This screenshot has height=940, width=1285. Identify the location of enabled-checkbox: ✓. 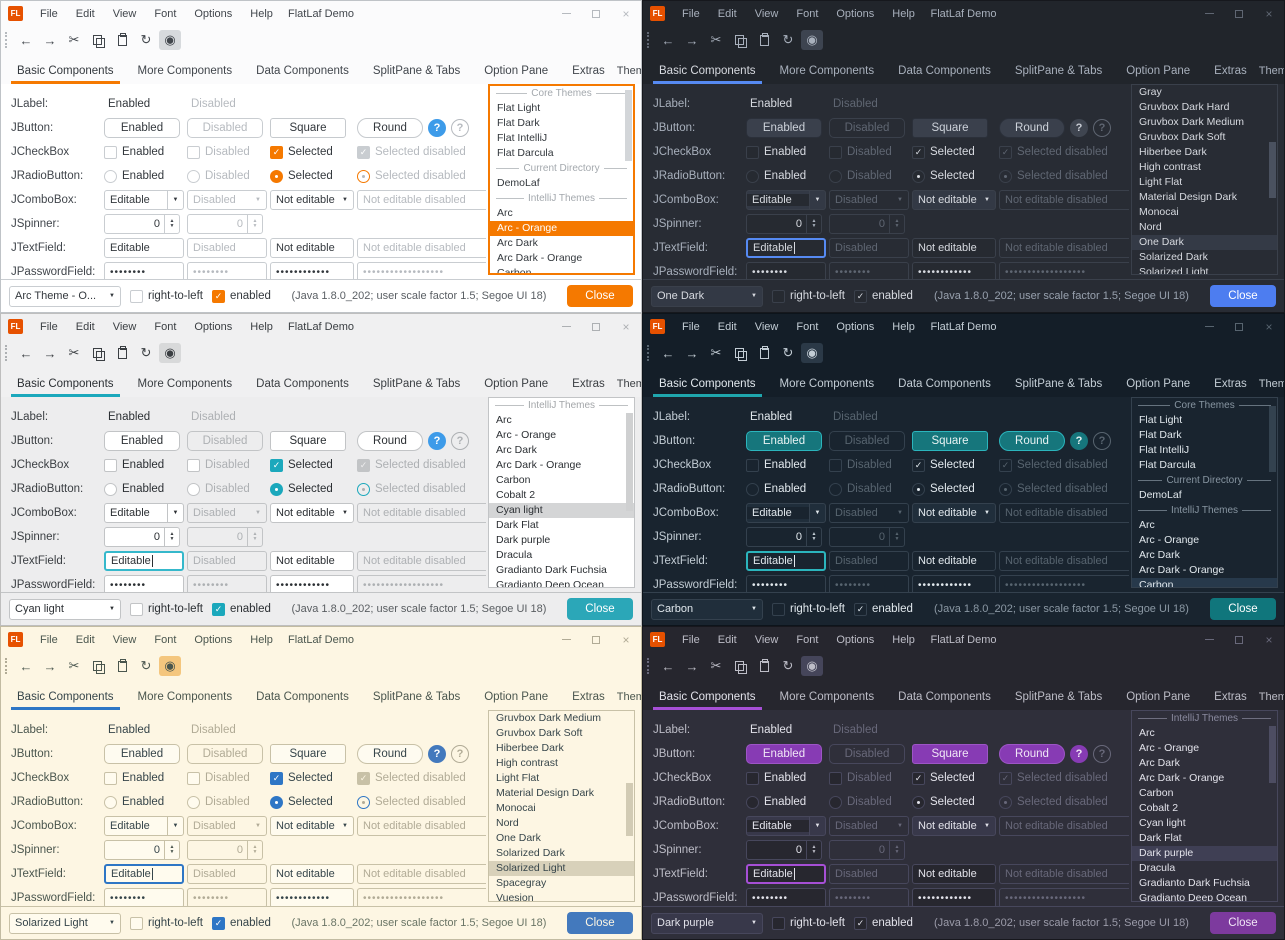
(860, 609).